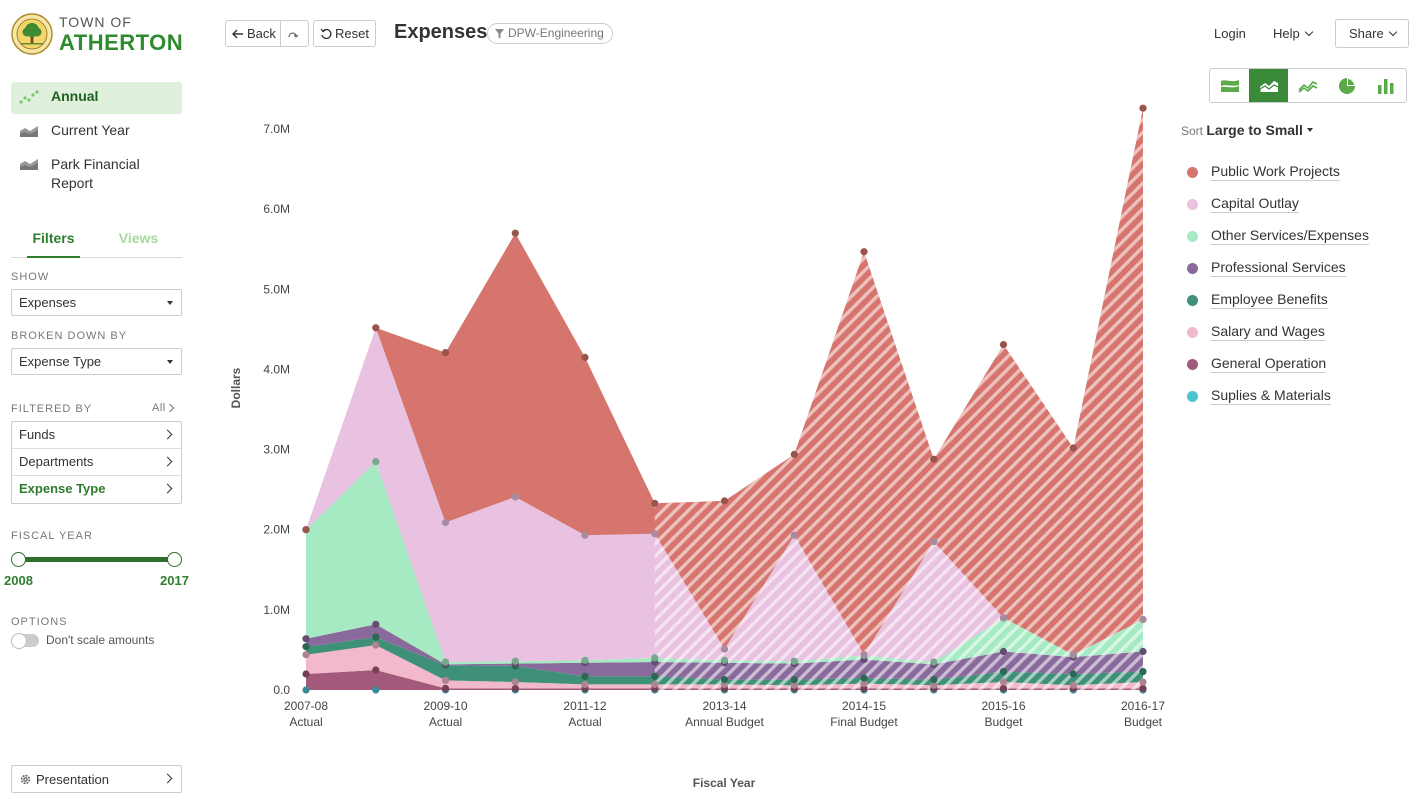 The height and width of the screenshot is (797, 1428). What do you see at coordinates (253, 33) in the screenshot?
I see `back-button: Back` at bounding box center [253, 33].